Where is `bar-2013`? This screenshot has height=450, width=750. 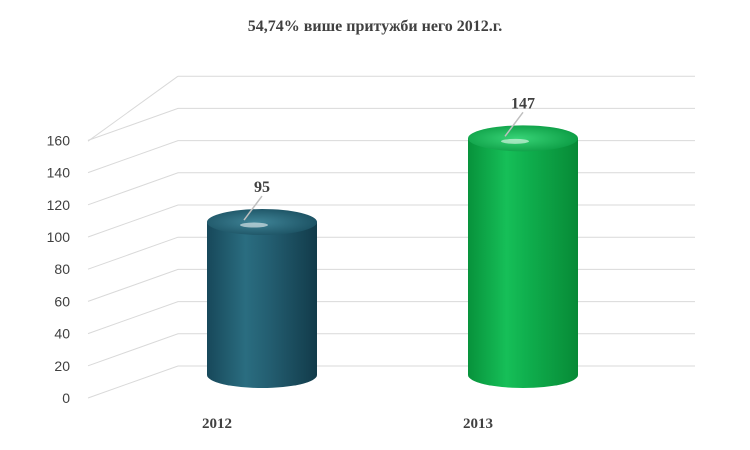 bar-2013 is located at coordinates (523, 256).